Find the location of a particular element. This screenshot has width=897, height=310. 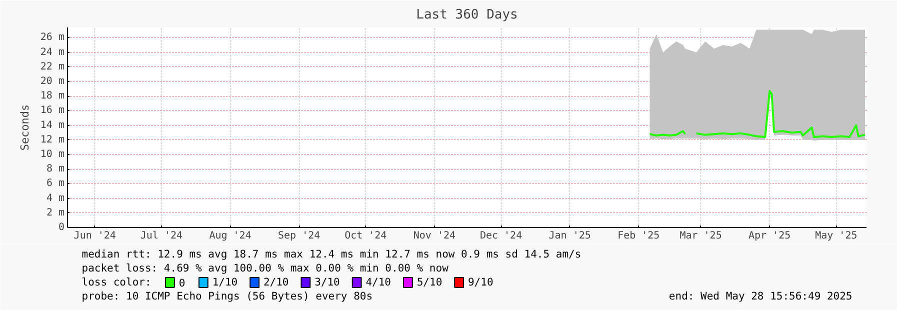

y-tick-label: 14 m is located at coordinates (52, 125).